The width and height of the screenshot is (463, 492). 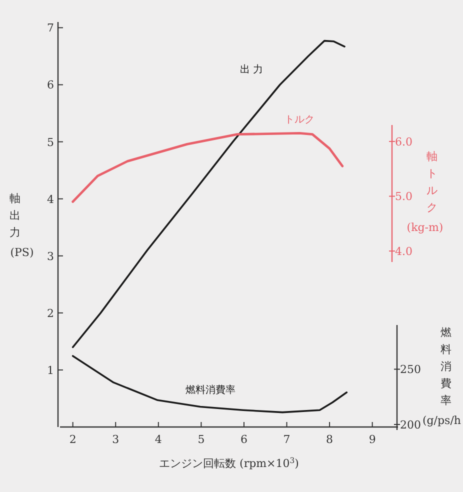 I want to click on y-tick-label: 2, so click(x=50, y=313).